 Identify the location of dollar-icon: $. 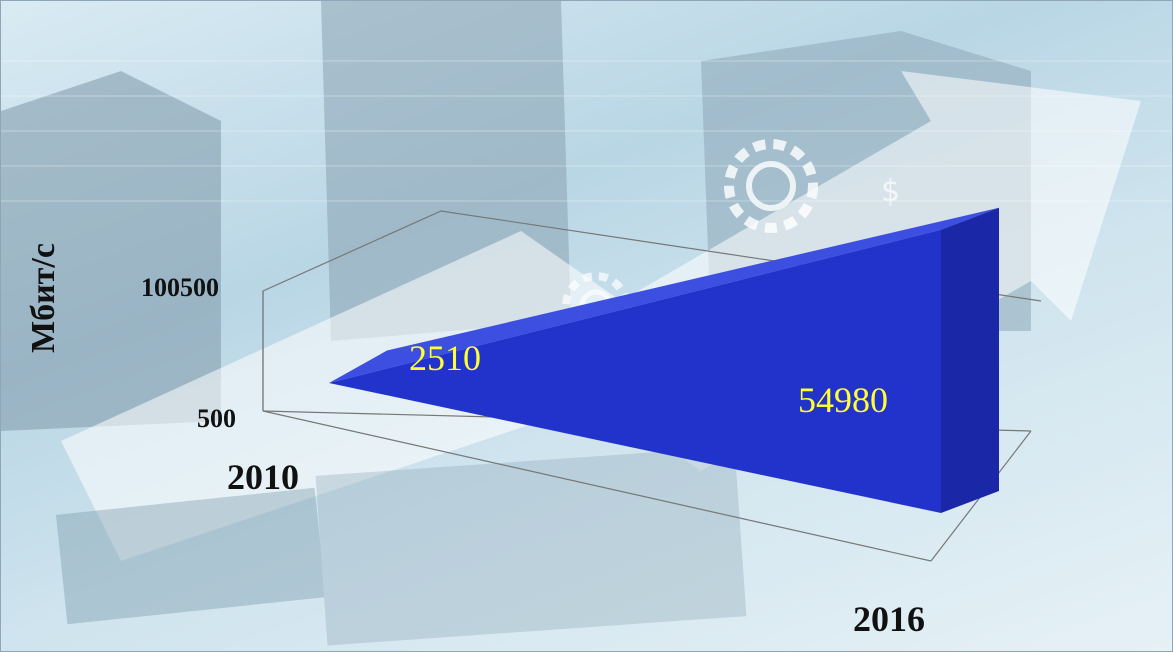
(890, 191).